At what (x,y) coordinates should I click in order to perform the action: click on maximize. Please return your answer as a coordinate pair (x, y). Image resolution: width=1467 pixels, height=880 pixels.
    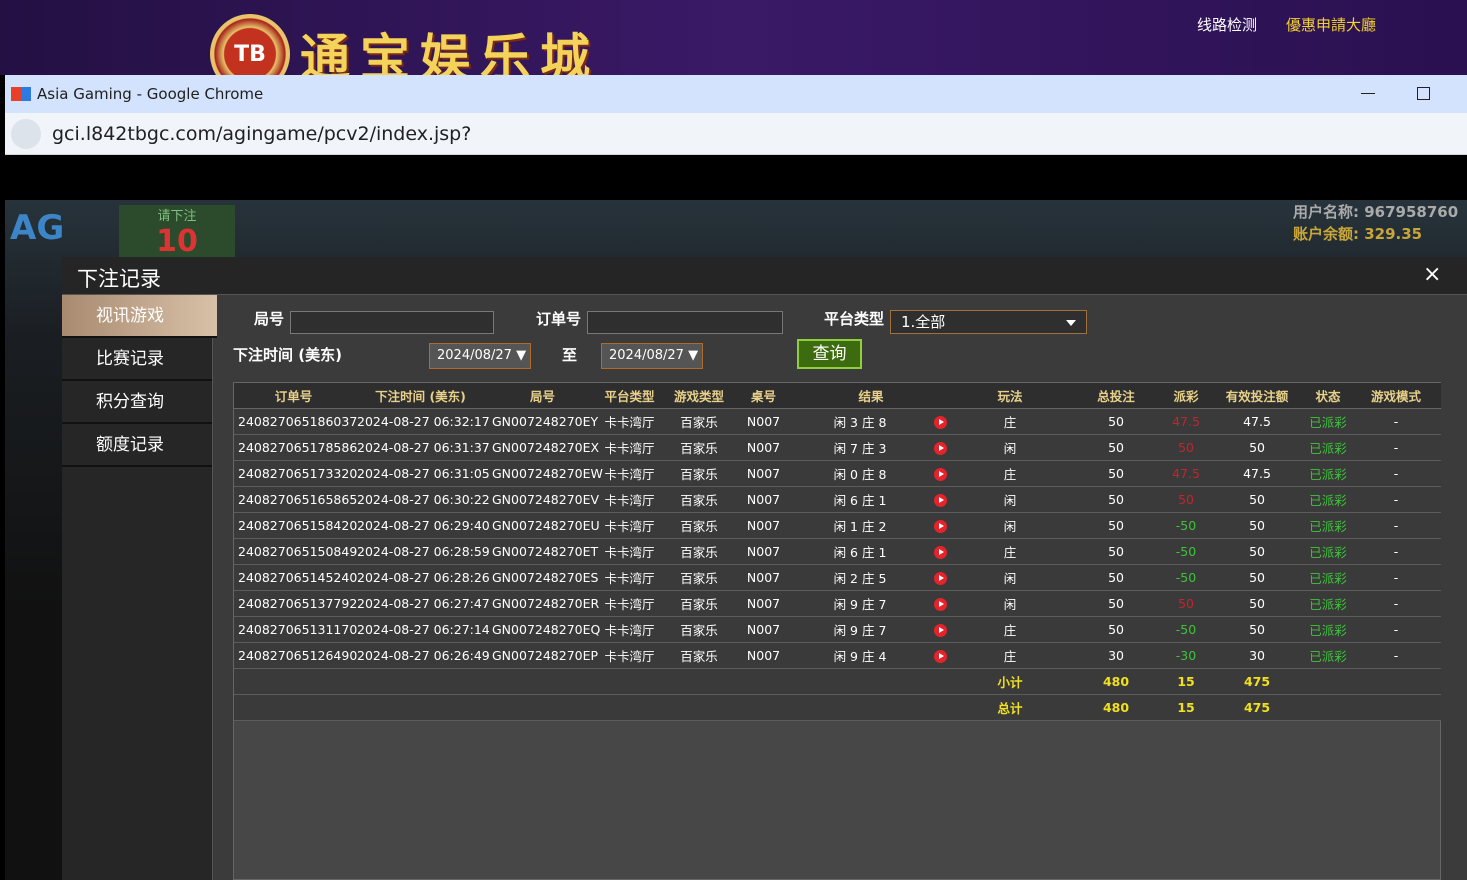
    Looking at the image, I should click on (1423, 93).